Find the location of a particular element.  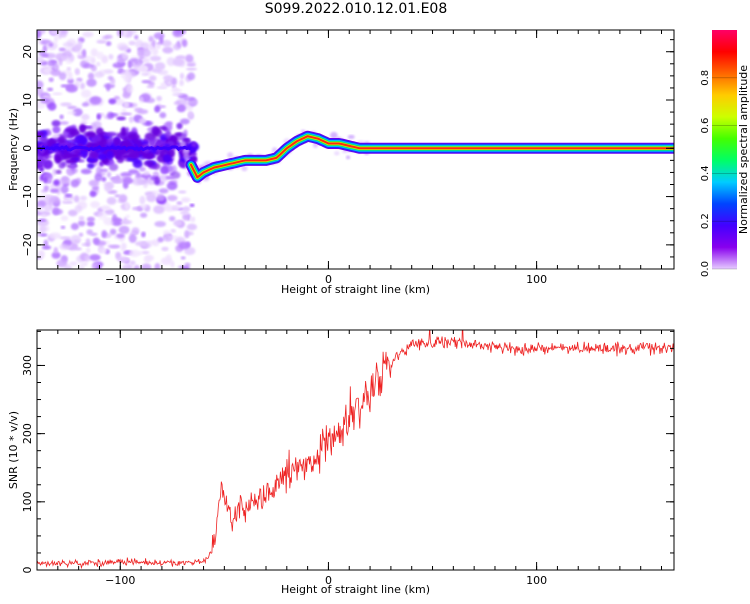

snr-xlabel: Height of straight line (km) is located at coordinates (355, 589).